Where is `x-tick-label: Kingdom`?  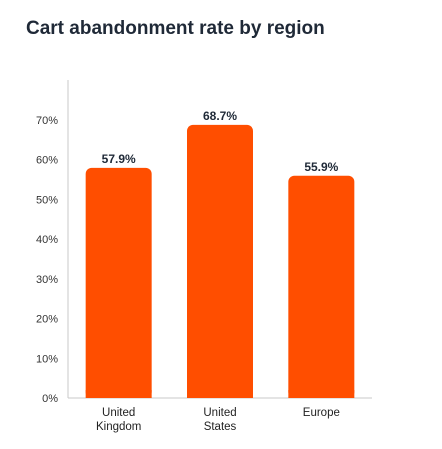
x-tick-label: Kingdom is located at coordinates (118, 427).